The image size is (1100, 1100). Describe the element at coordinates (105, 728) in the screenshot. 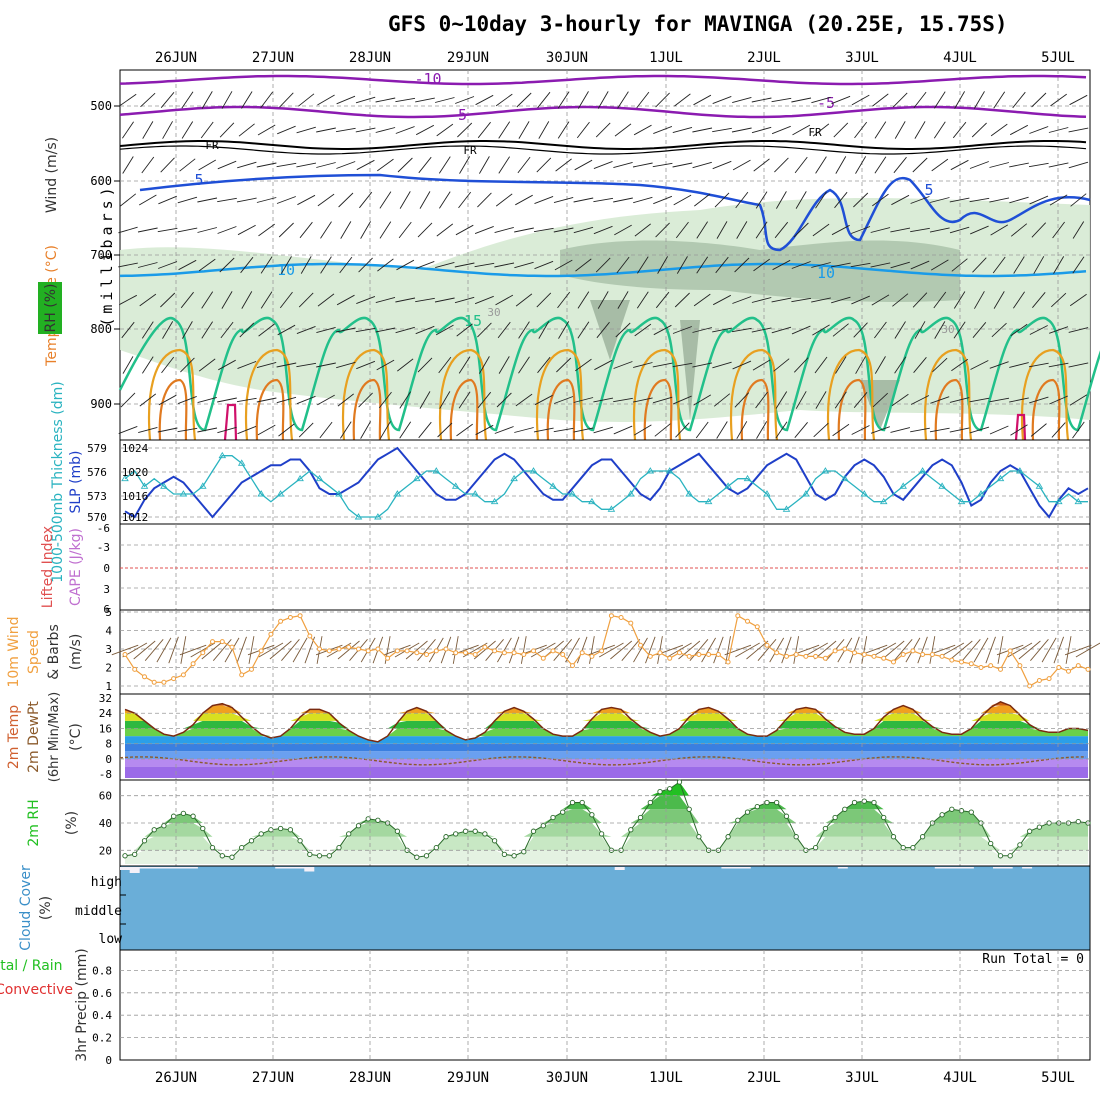

I see `temp-tick-label: 16` at that location.